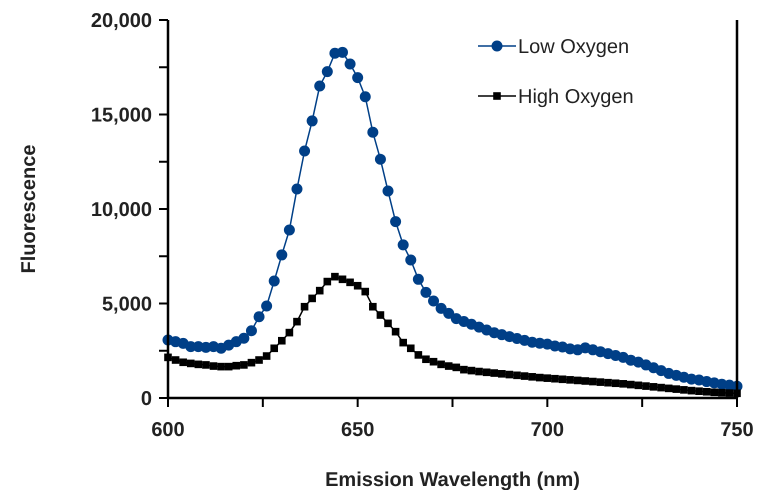 This screenshot has height=498, width=760. What do you see at coordinates (547, 430) in the screenshot?
I see `x-tick-label: 700` at bounding box center [547, 430].